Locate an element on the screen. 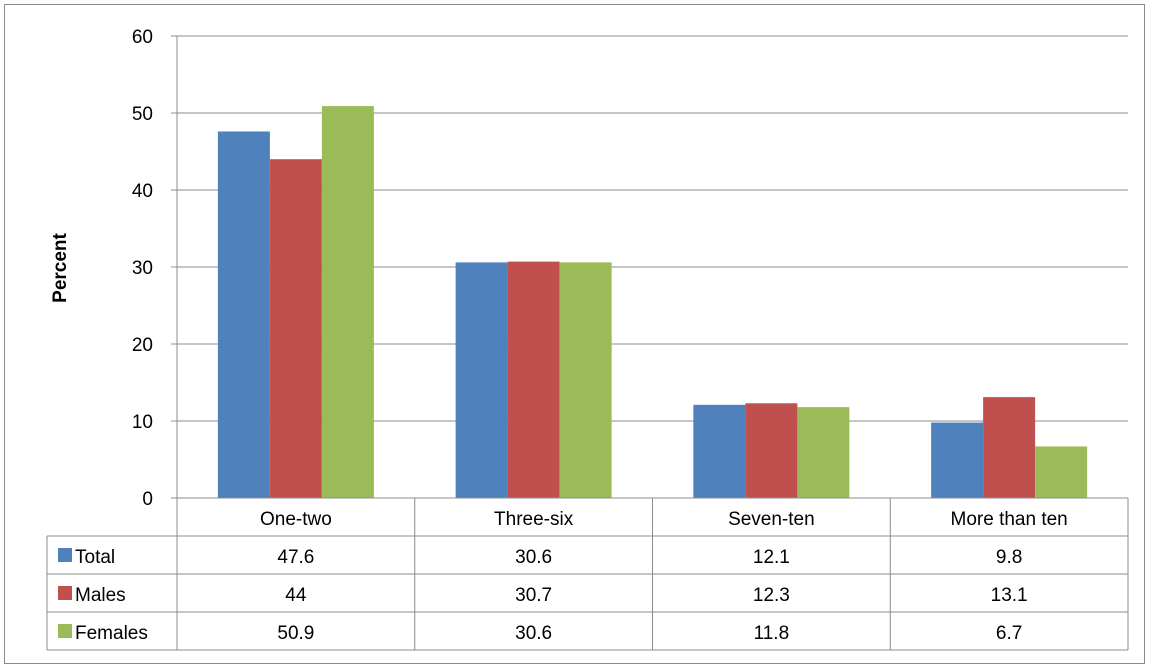 Image resolution: width=1152 pixels, height=671 pixels. legend-key-total is located at coordinates (65, 555).